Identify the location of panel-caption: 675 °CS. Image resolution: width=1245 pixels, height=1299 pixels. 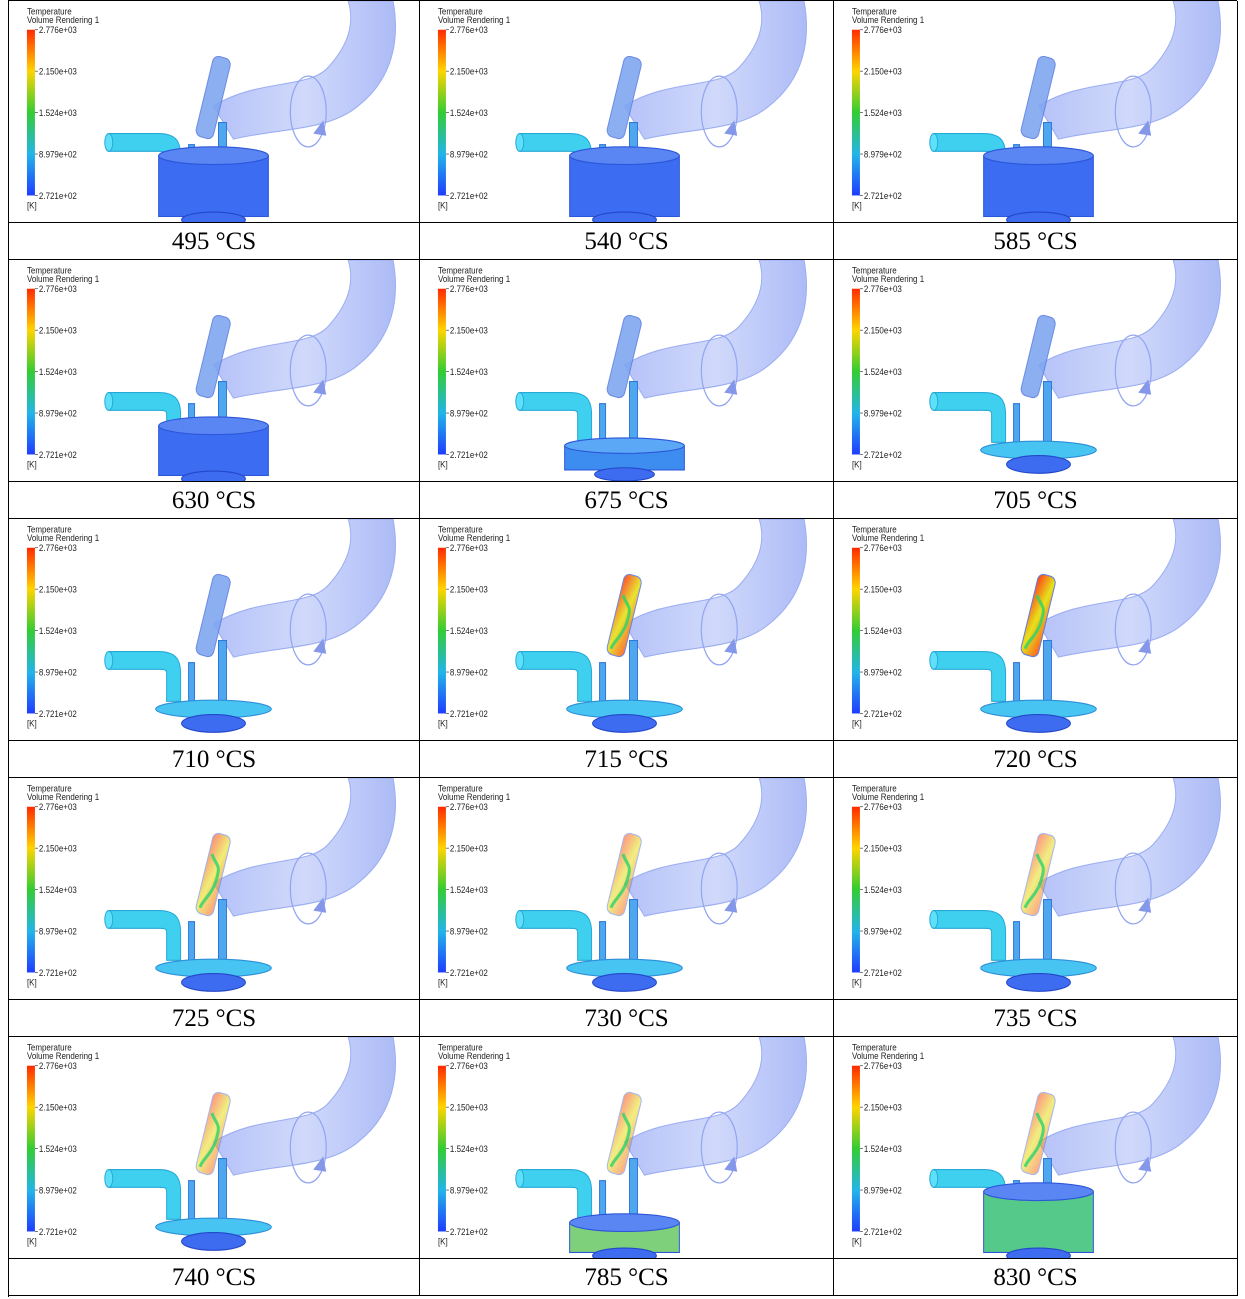
(626, 500).